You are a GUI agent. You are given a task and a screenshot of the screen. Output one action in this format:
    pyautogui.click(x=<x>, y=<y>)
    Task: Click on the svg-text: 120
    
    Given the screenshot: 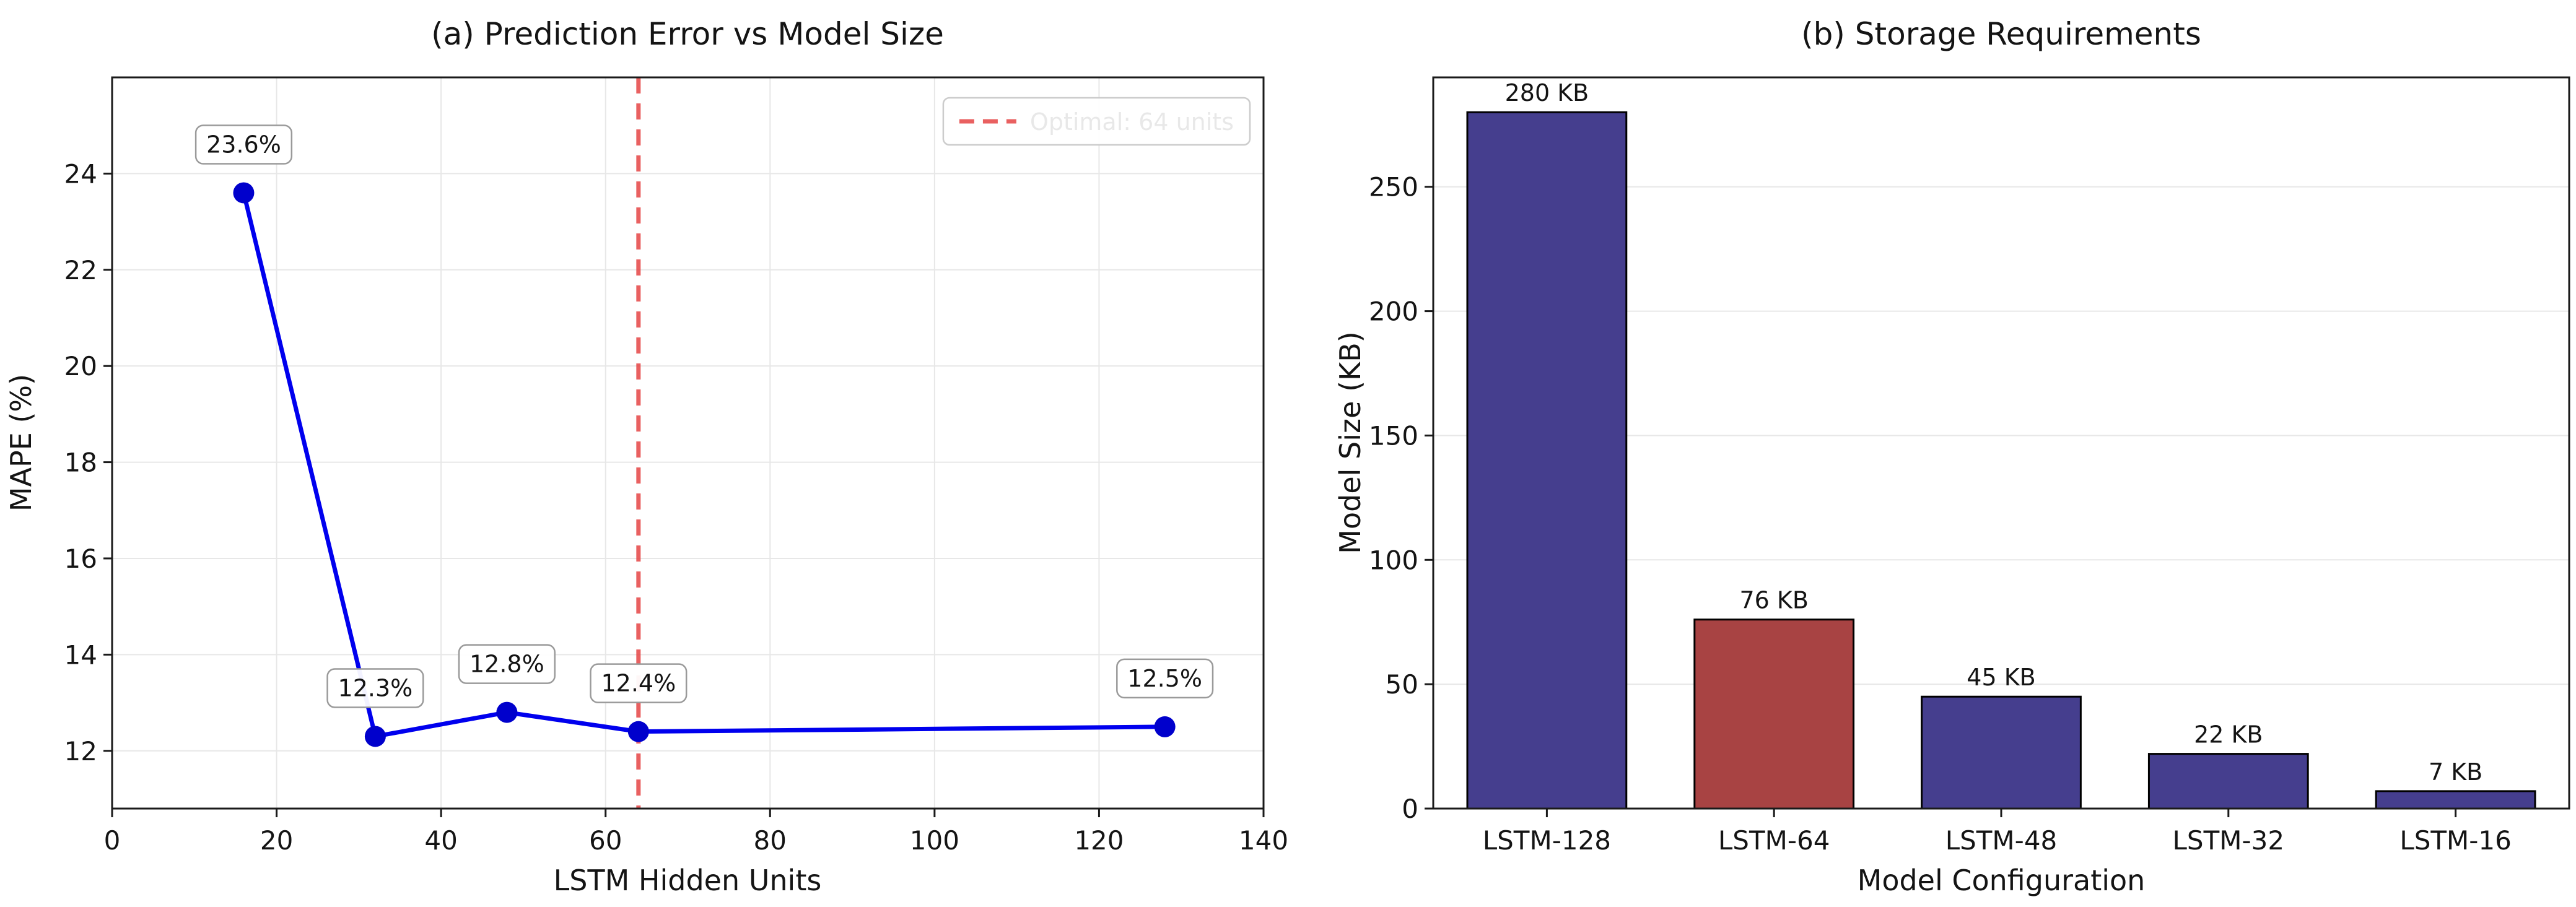 What is the action you would take?
    pyautogui.click(x=1099, y=841)
    